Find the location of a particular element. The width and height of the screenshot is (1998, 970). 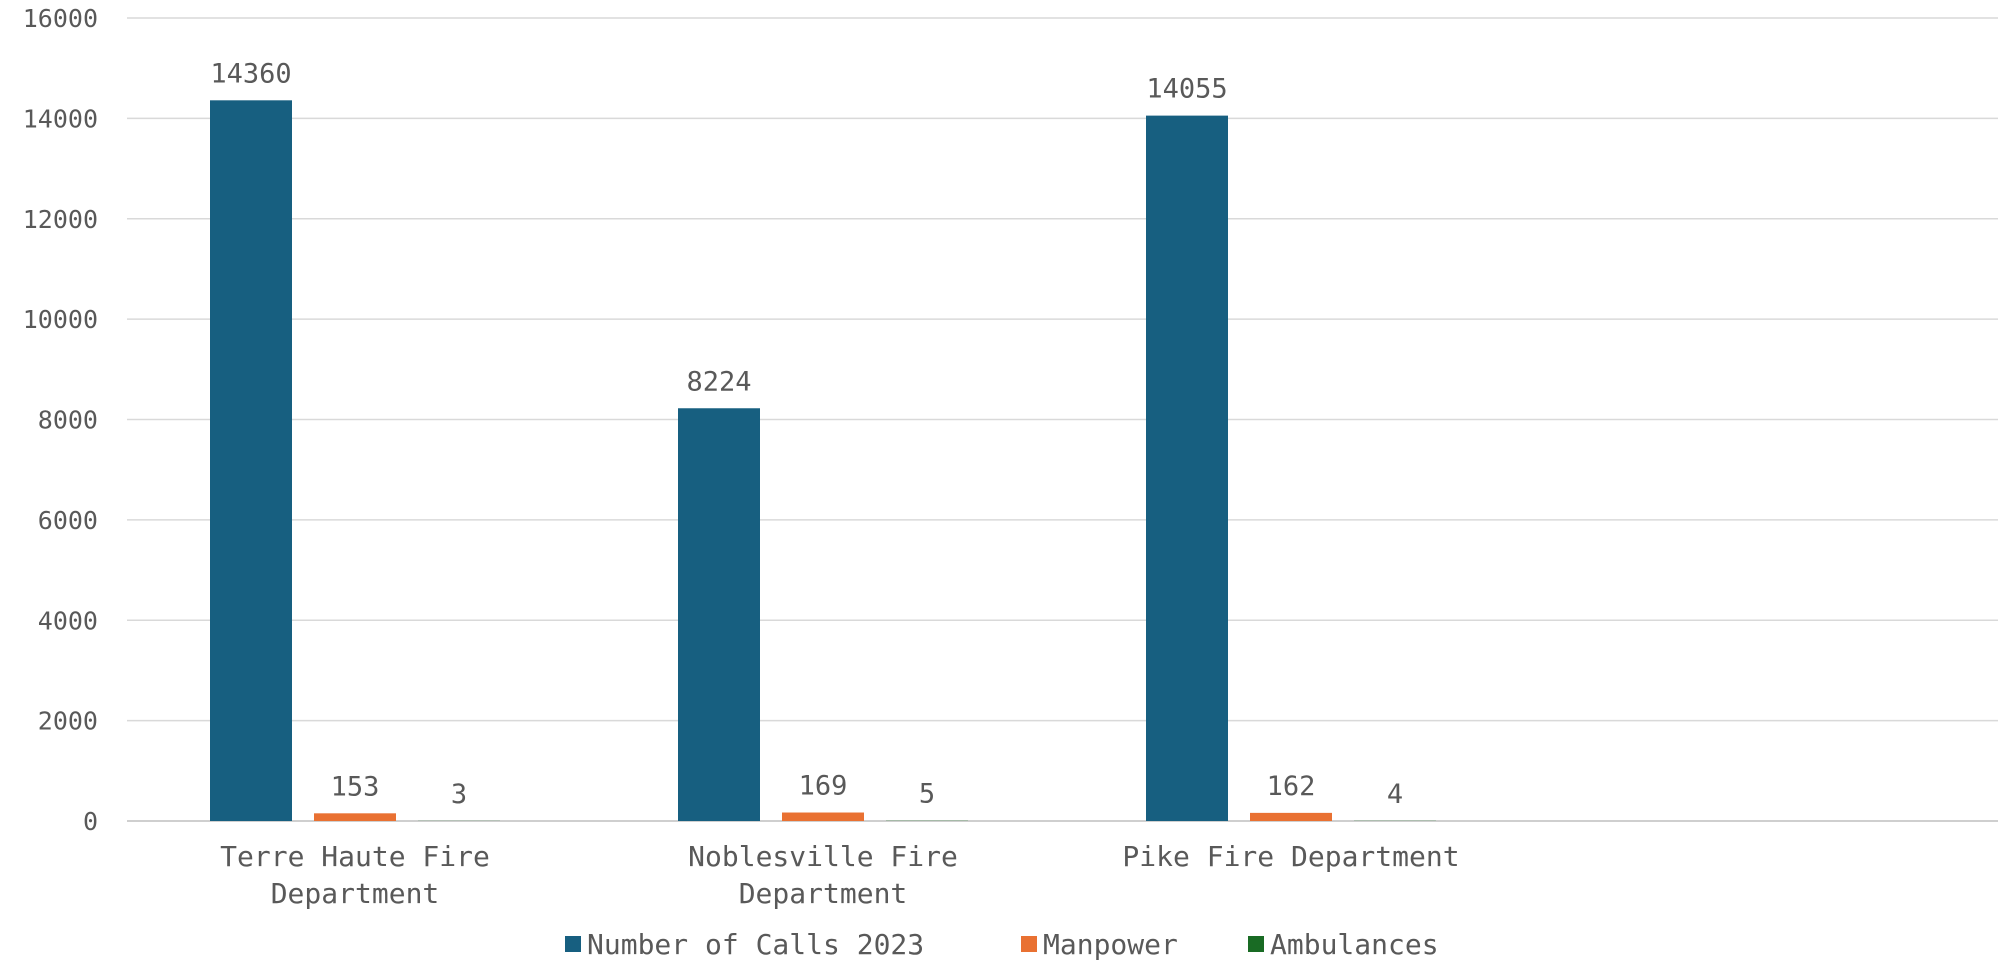

data-label: 4 is located at coordinates (1395, 794).